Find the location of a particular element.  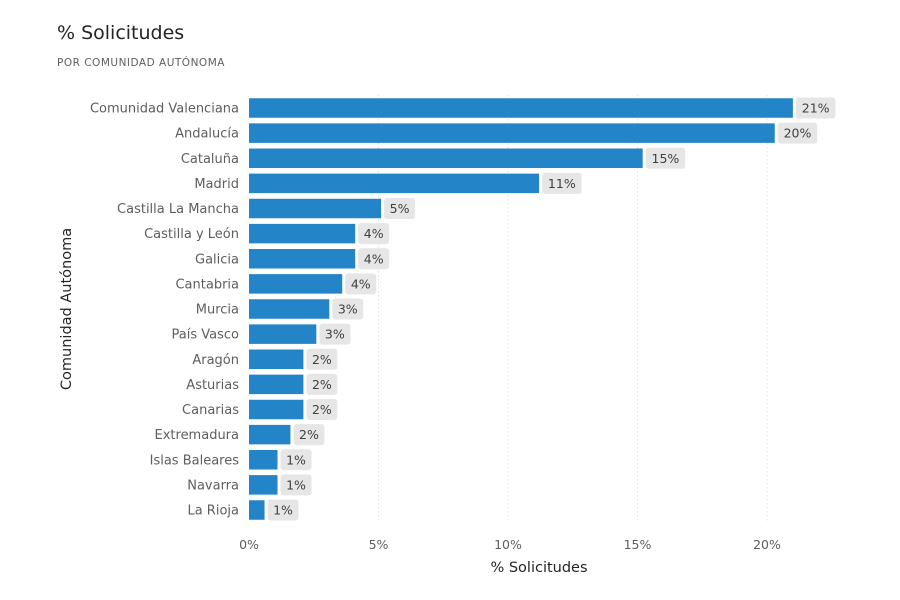

category-label: Murcia is located at coordinates (217, 310).